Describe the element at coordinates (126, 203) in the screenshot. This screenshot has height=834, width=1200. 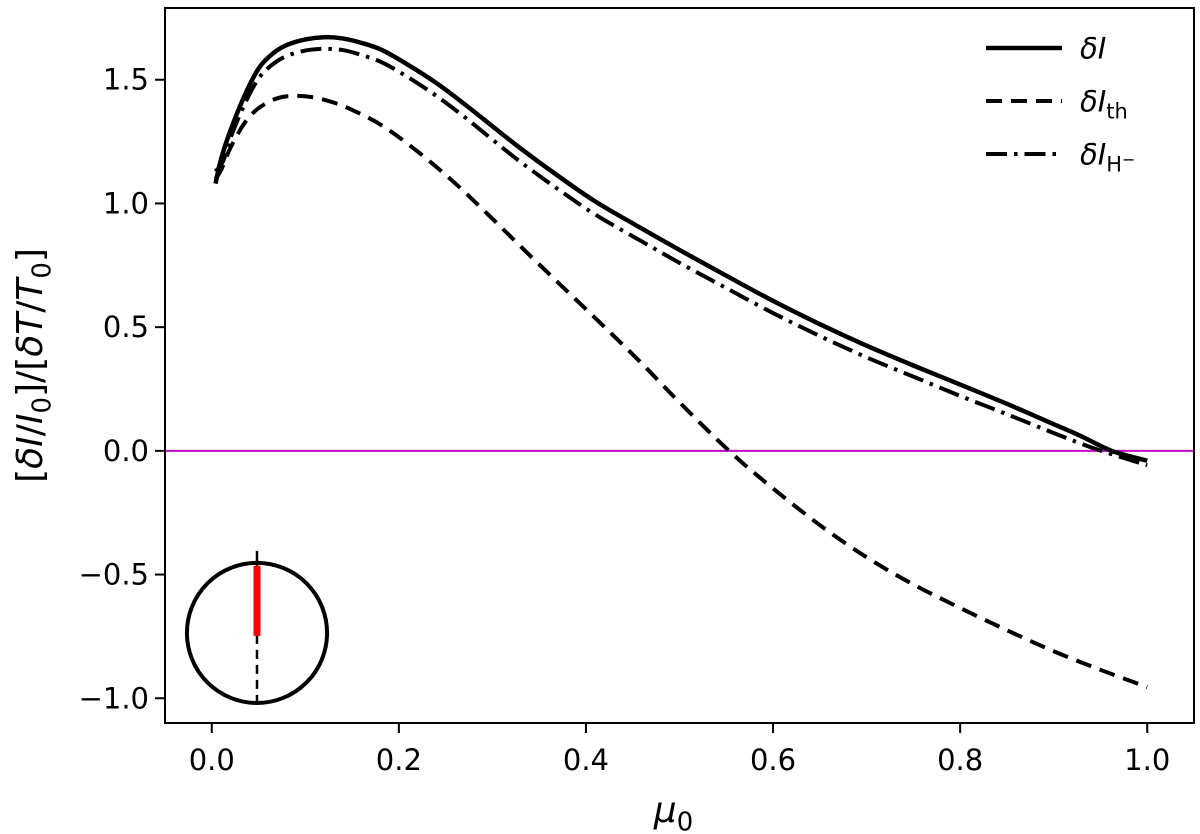
I see `y-tick-label: 1.0` at that location.